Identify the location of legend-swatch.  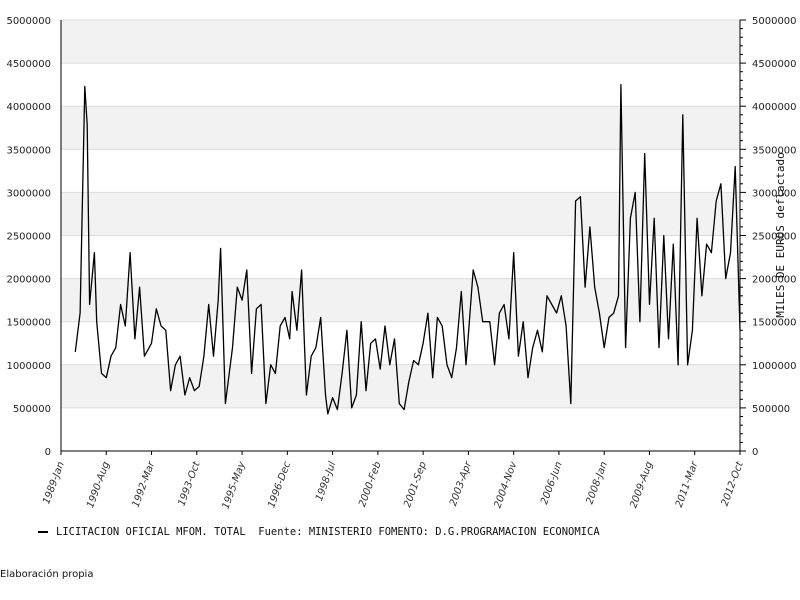
(43, 532).